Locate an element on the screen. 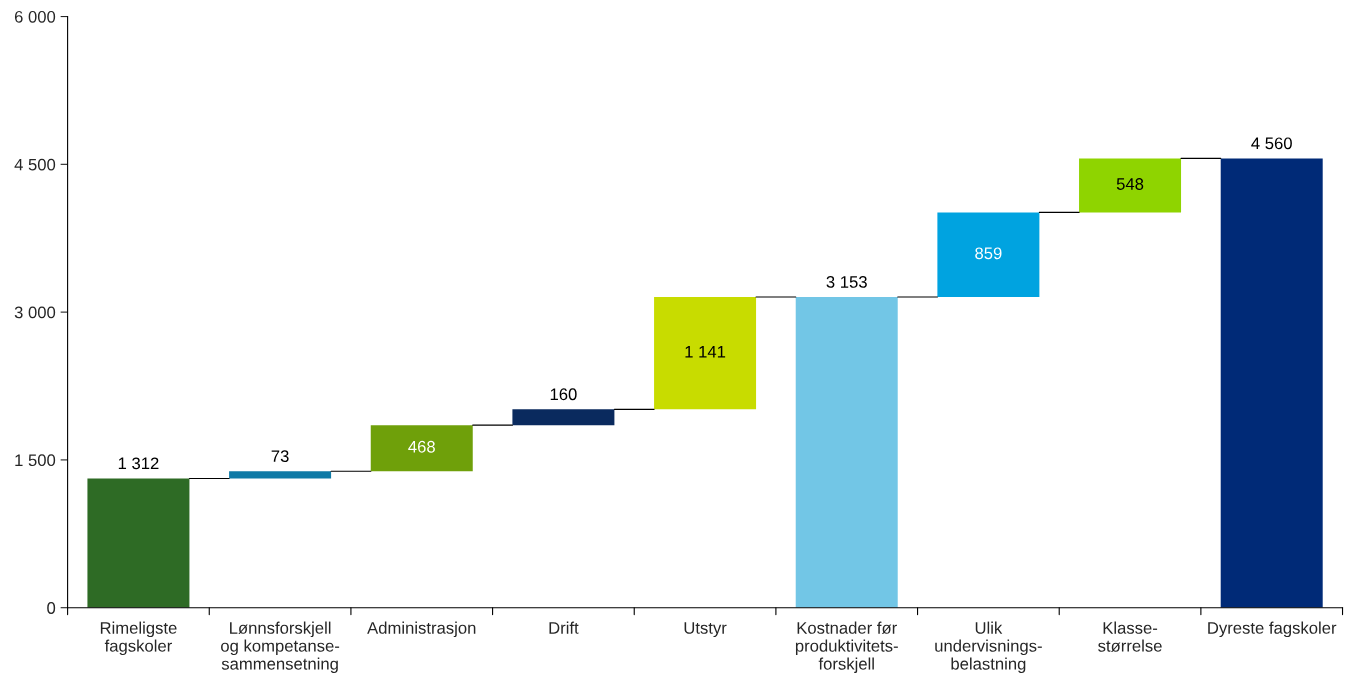 The height and width of the screenshot is (689, 1352). y-tick-label: 4 500 is located at coordinates (35, 164).